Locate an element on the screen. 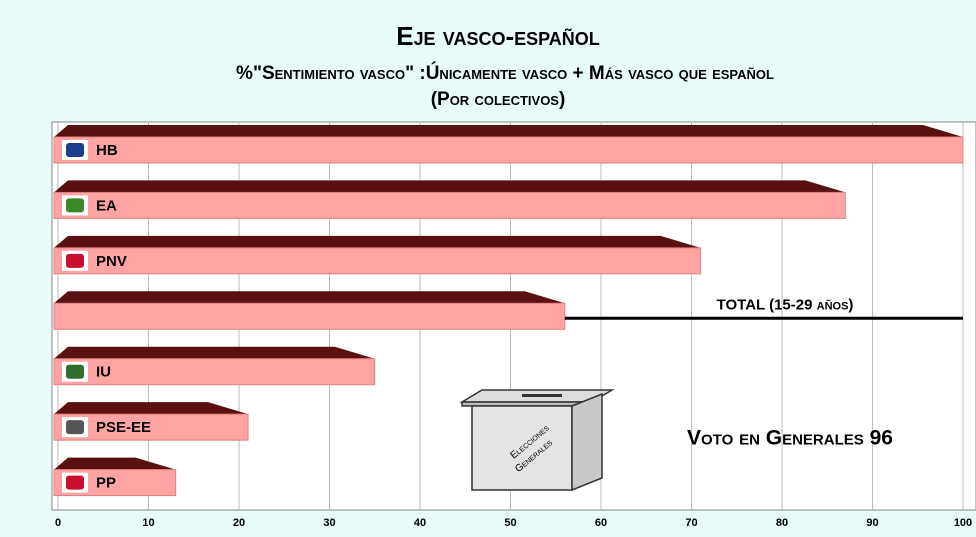 This screenshot has height=537, width=976. x-tick-label: 50 is located at coordinates (510, 523).